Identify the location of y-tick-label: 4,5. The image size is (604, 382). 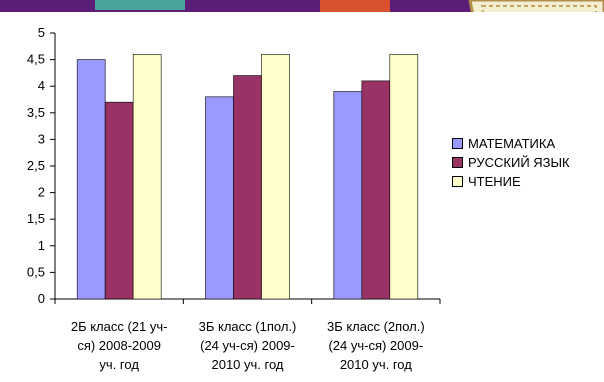
(36, 59).